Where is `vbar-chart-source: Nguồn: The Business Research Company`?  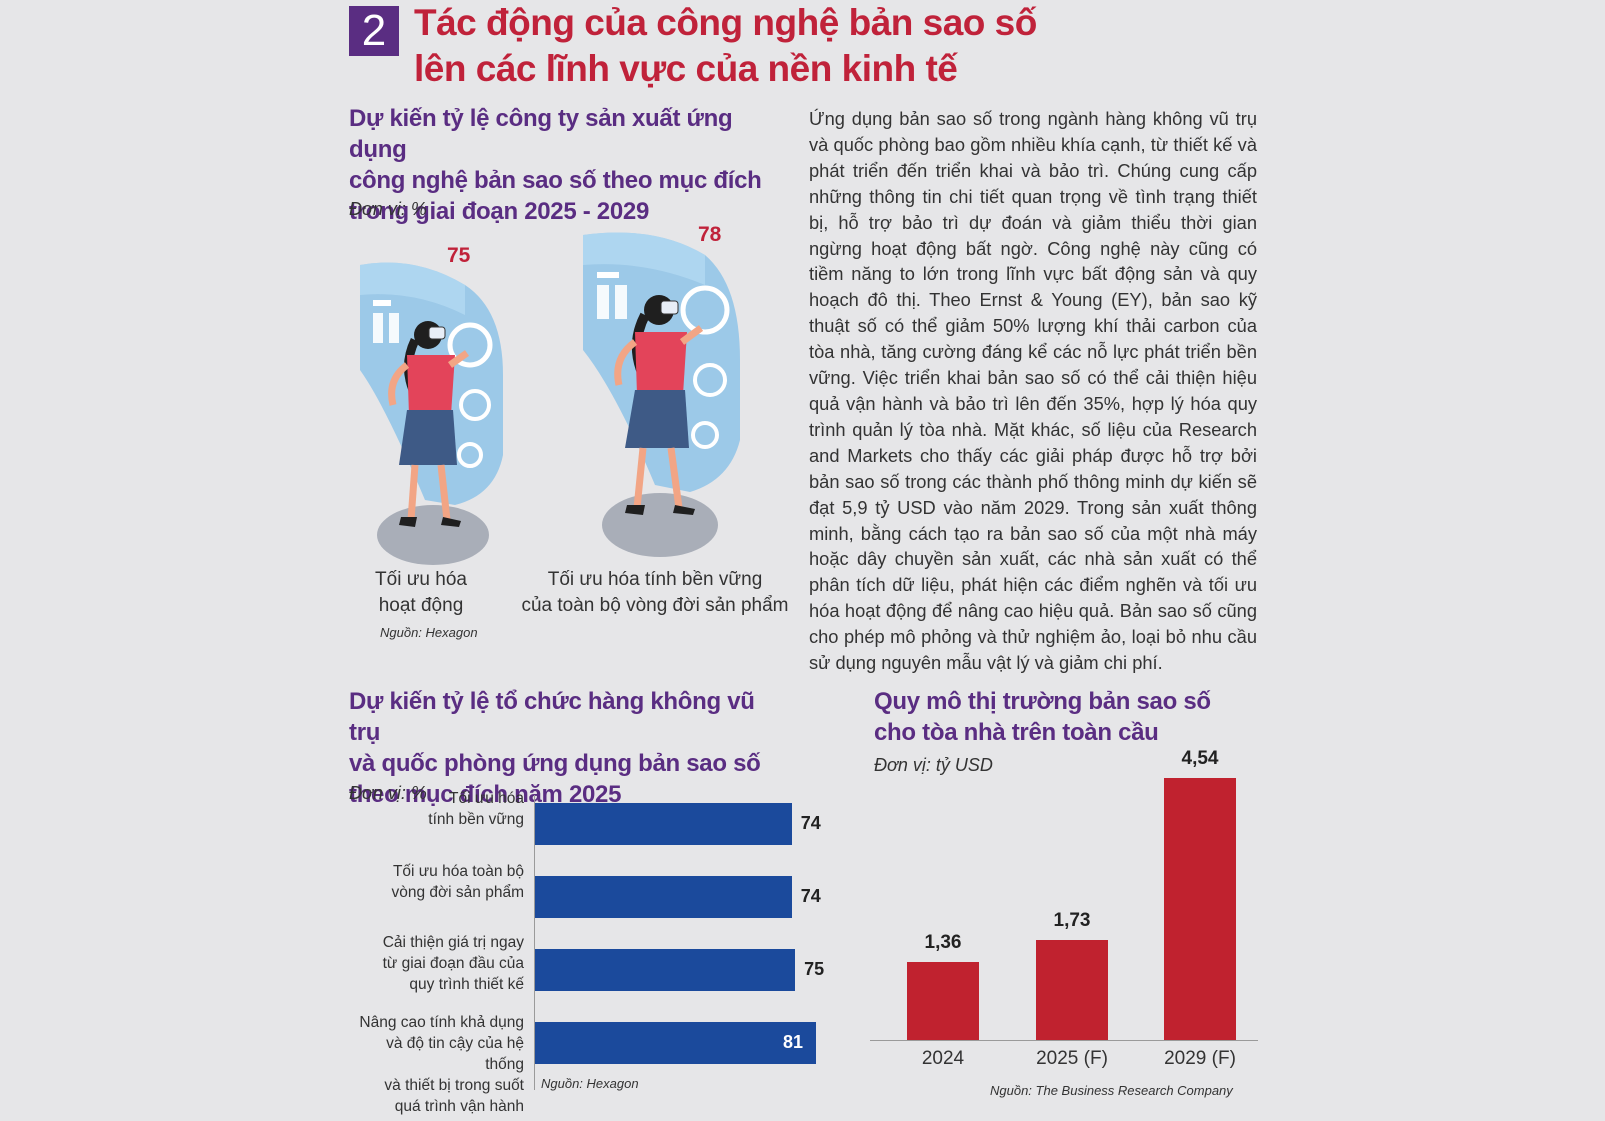 vbar-chart-source: Nguồn: The Business Research Company is located at coordinates (1111, 1090).